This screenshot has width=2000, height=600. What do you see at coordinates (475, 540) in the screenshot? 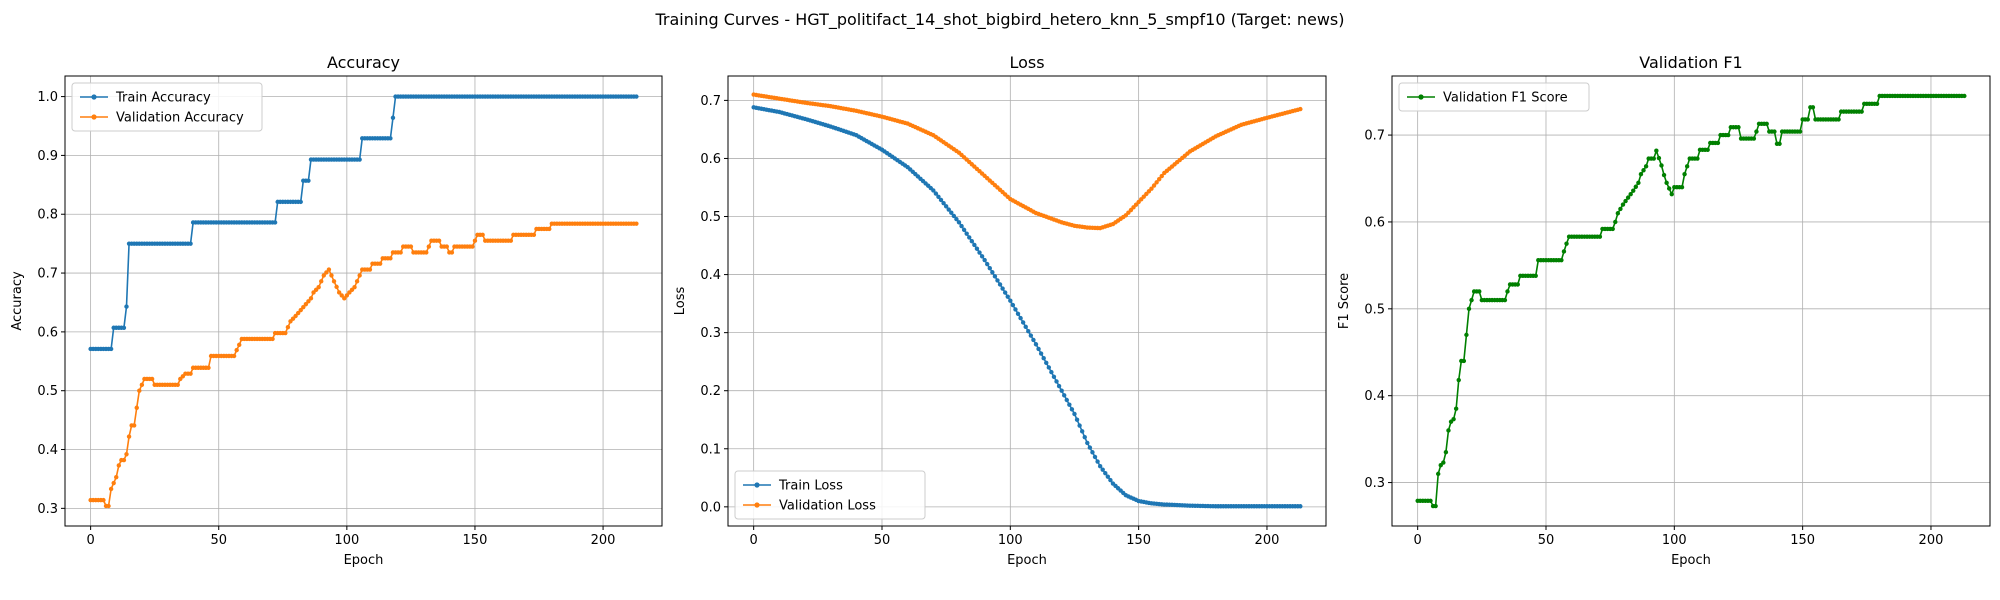
I see `x-tick-label: 150` at bounding box center [475, 540].